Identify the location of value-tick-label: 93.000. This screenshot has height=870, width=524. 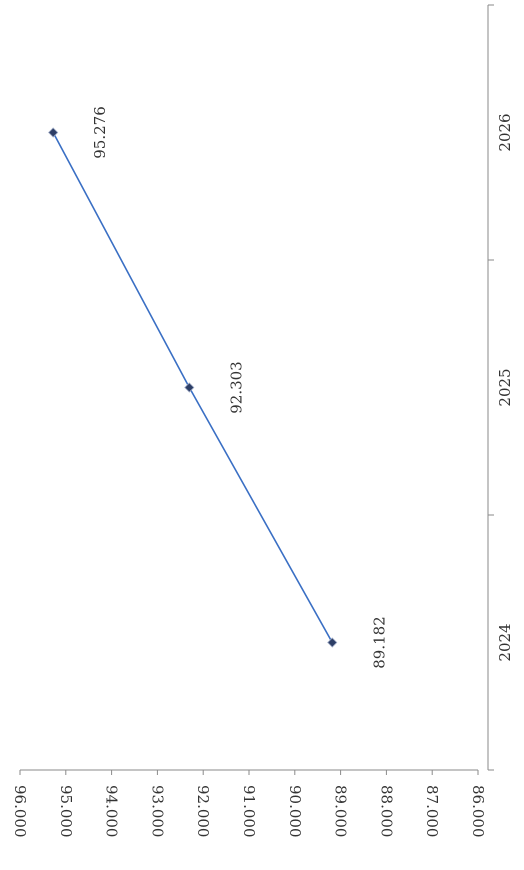
(157, 811).